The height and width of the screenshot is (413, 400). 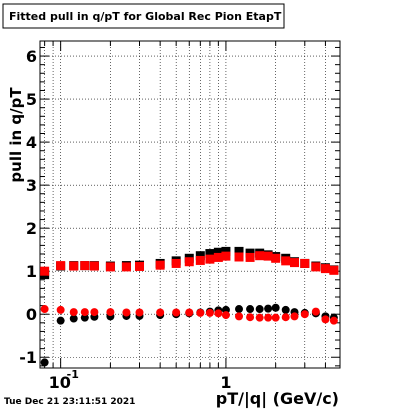 What do you see at coordinates (31, 314) in the screenshot?
I see `y-tick-label: 0` at bounding box center [31, 314].